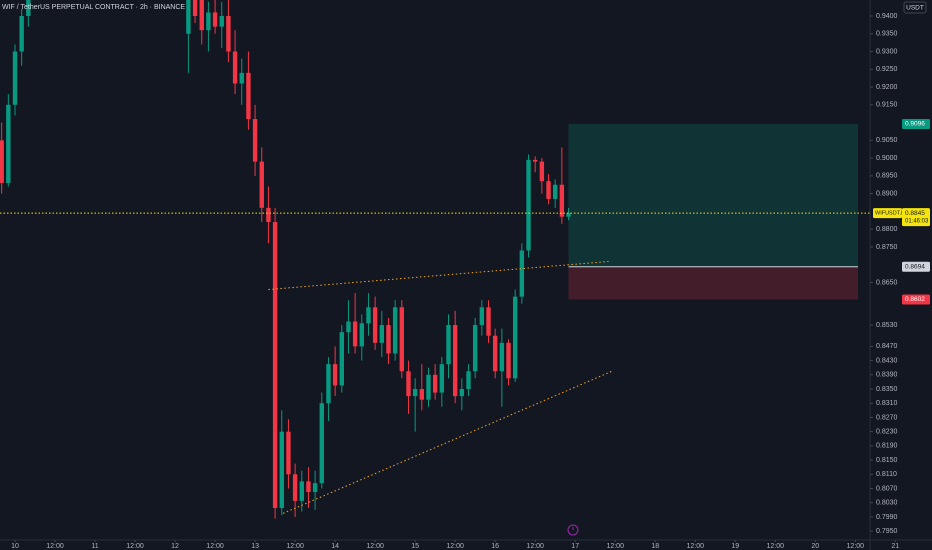  I want to click on y-tick-label: 0.8350, so click(887, 389).